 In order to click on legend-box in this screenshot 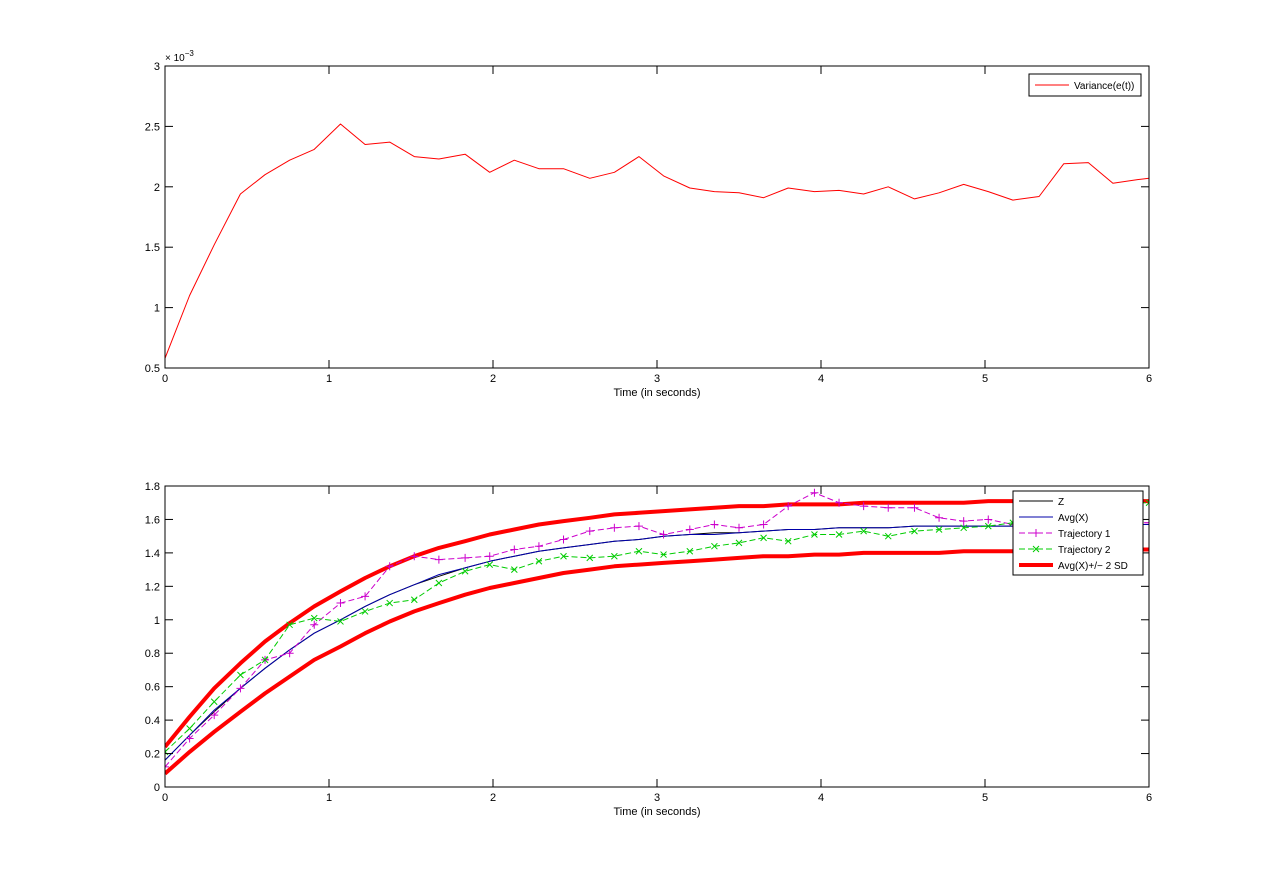, I will do `click(1085, 85)`.